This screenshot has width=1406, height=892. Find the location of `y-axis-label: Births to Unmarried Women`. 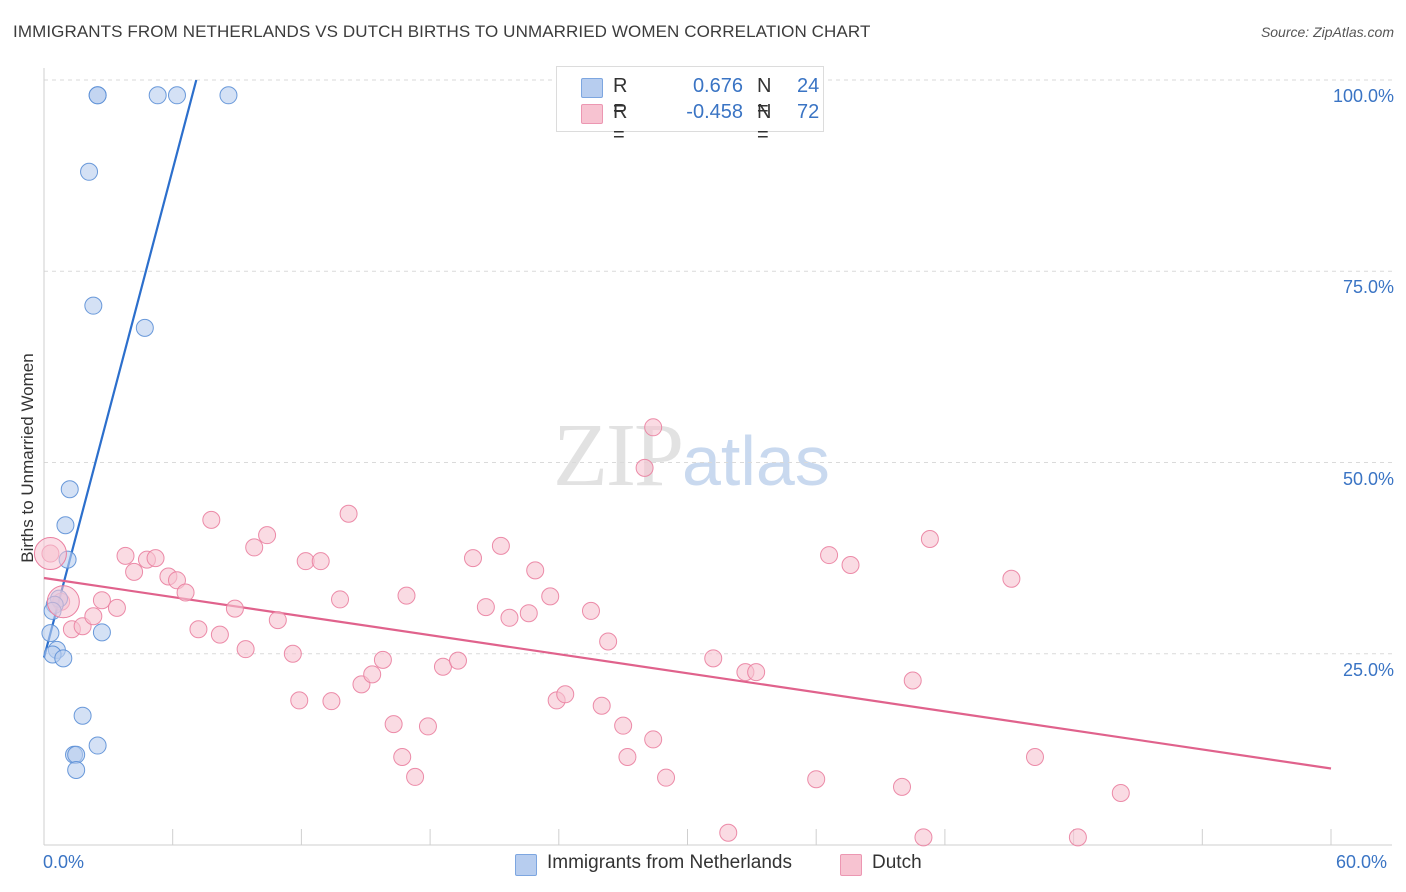

y-axis-label: Births to Unmarried Women is located at coordinates (27, 458).